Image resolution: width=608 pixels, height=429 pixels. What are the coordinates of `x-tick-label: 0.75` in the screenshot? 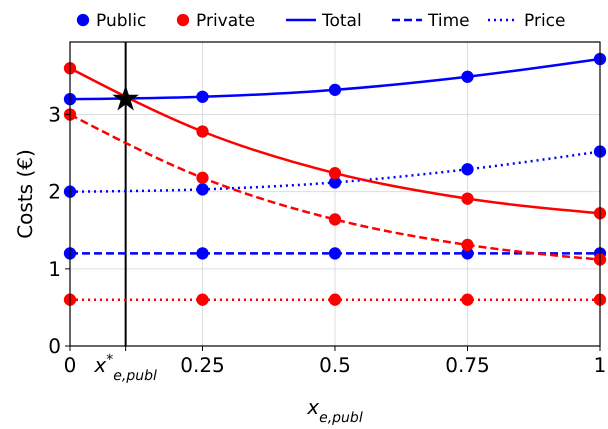 It's located at (467, 365).